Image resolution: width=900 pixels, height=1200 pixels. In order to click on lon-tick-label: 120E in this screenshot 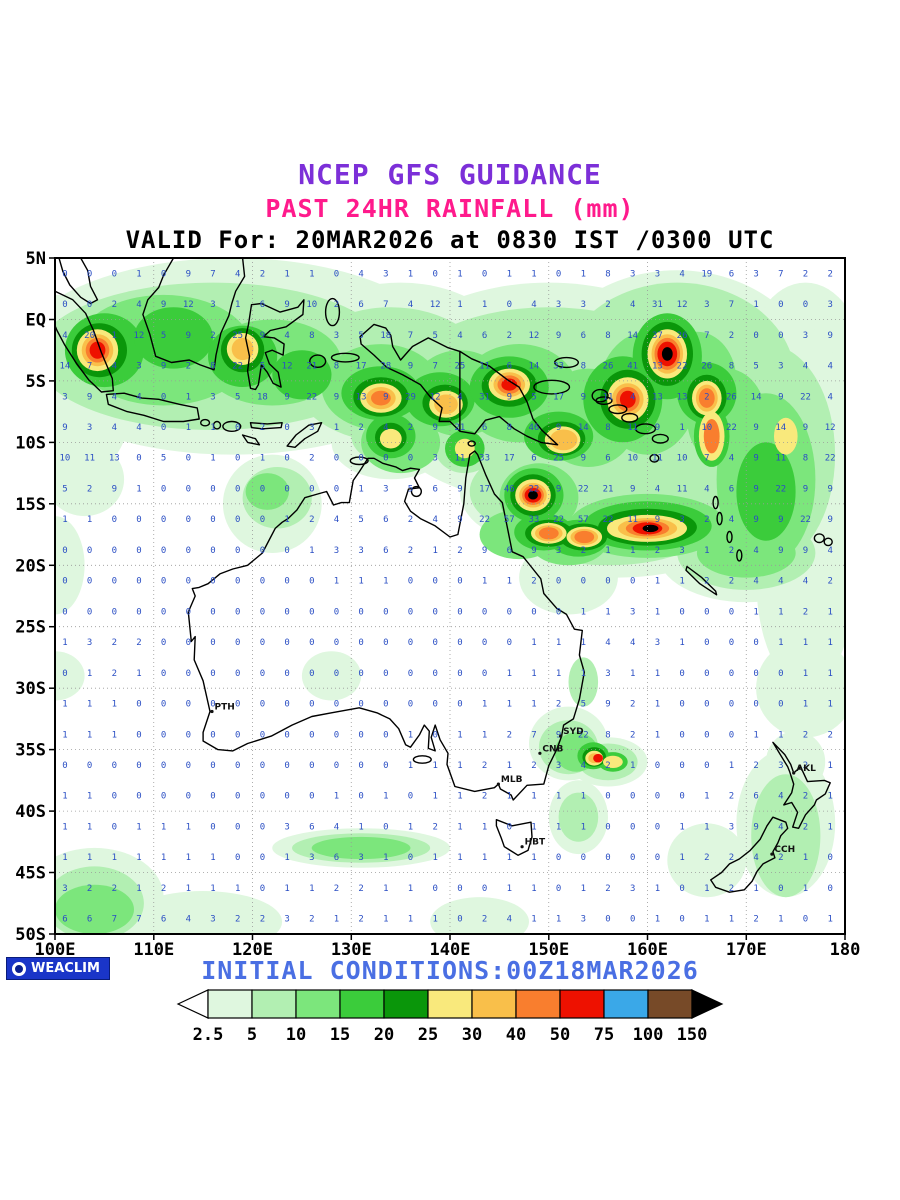, I will do `click(252, 950)`.